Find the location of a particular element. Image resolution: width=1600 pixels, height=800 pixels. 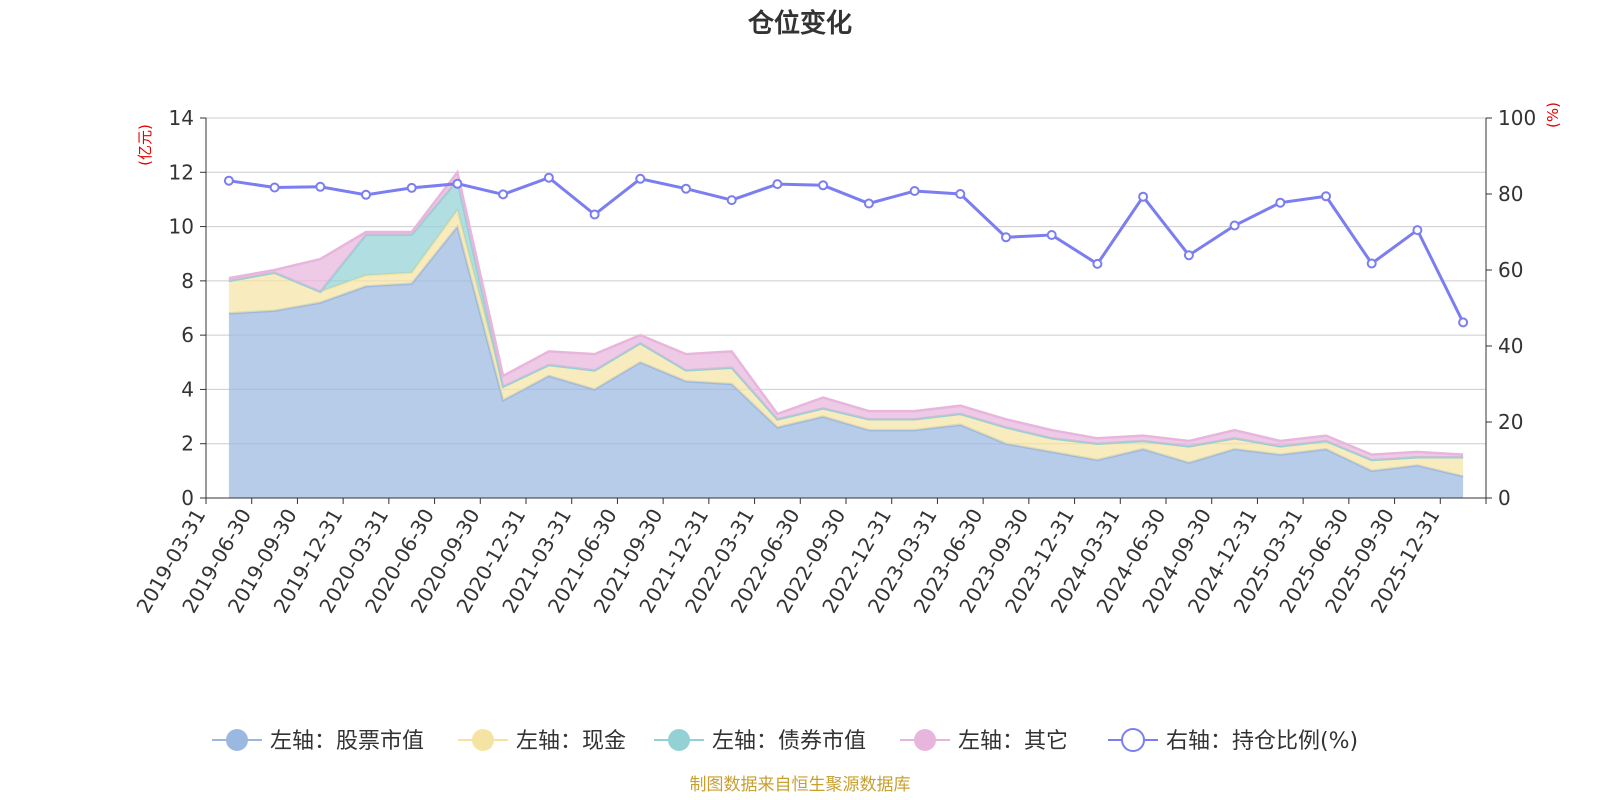

right-tick-label: 40 is located at coordinates (1510, 346).